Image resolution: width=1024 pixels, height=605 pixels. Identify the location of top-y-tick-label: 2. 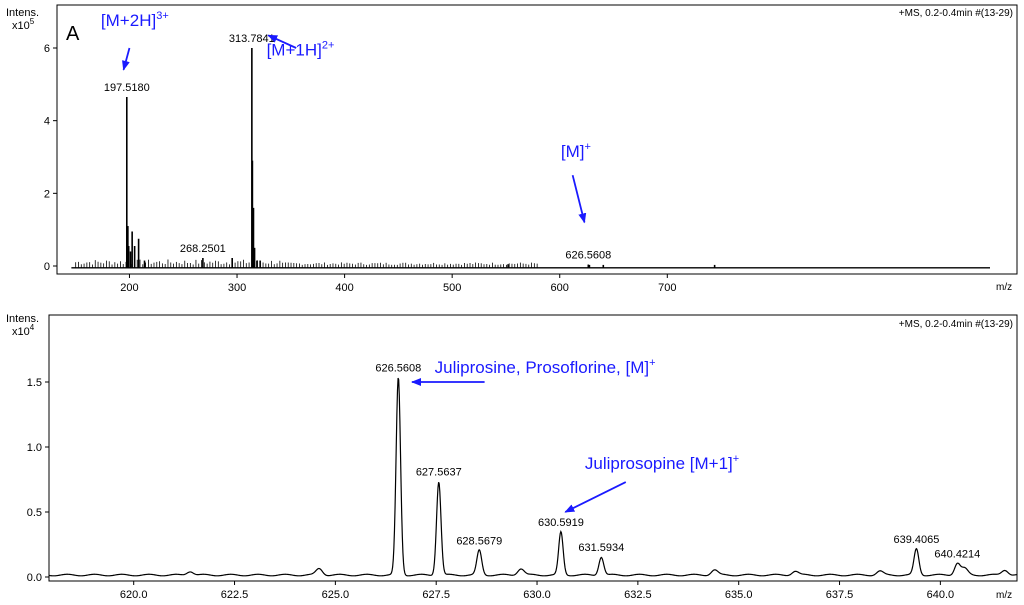
(47, 194).